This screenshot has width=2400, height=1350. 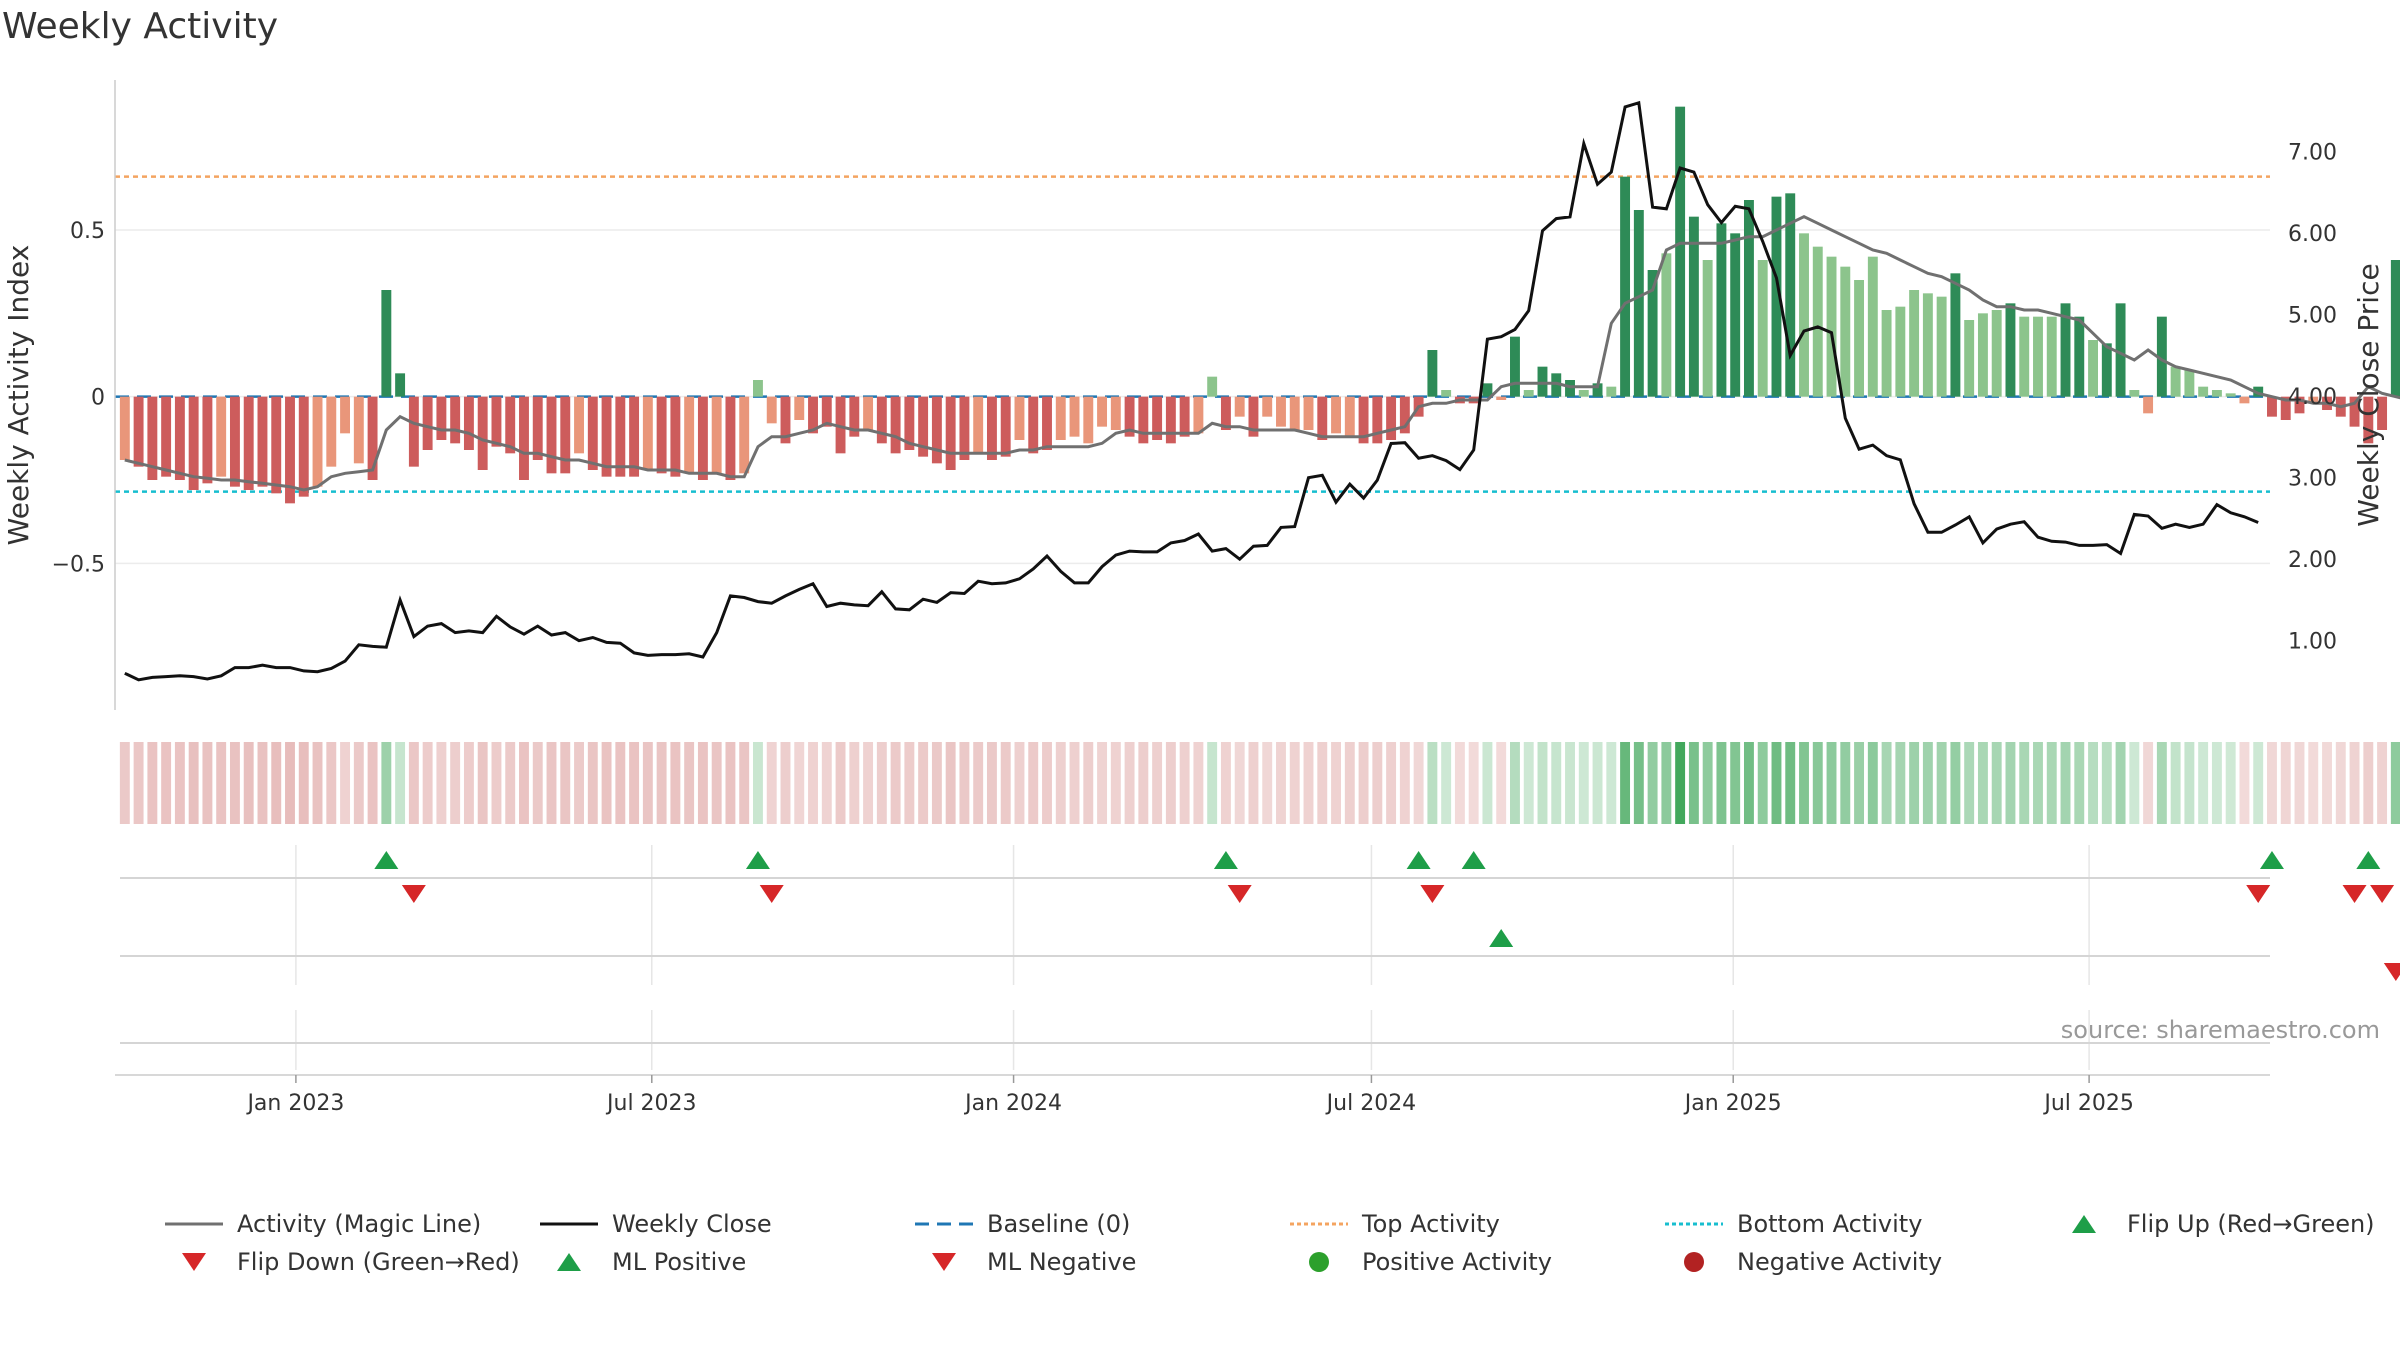 What do you see at coordinates (1430, 1224) in the screenshot?
I see `legend-label: Top Activity` at bounding box center [1430, 1224].